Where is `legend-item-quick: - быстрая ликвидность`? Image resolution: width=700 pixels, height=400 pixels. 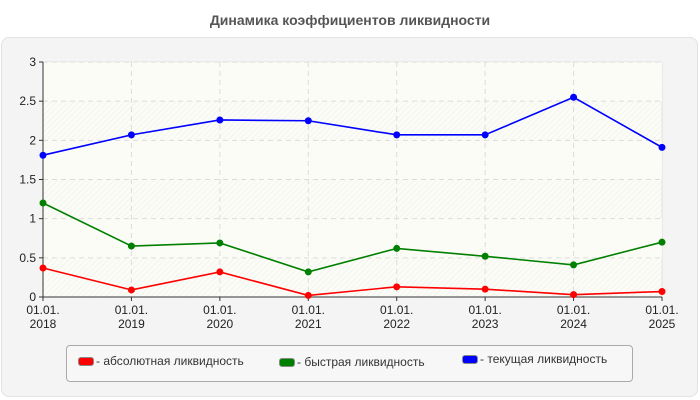 legend-item-quick: - быстрая ликвидность is located at coordinates (352, 362).